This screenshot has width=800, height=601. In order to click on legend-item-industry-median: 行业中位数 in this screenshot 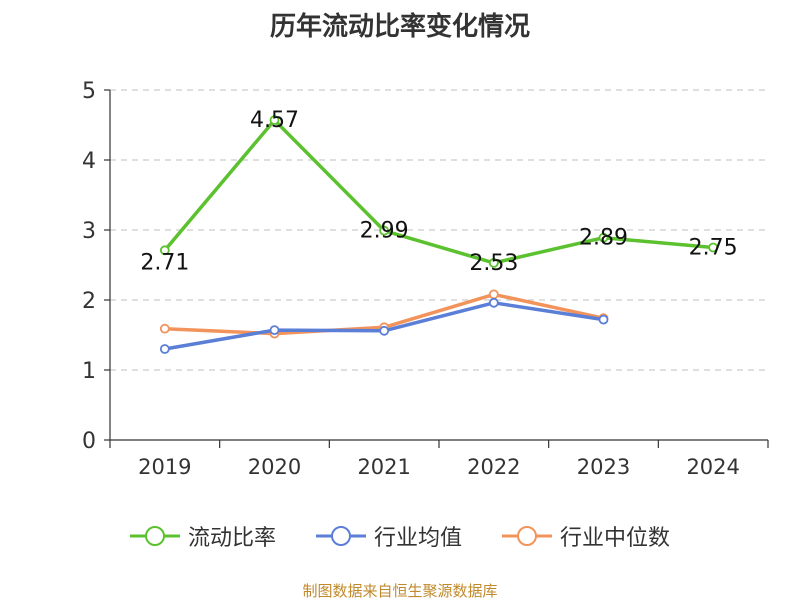, I will do `click(586, 536)`.